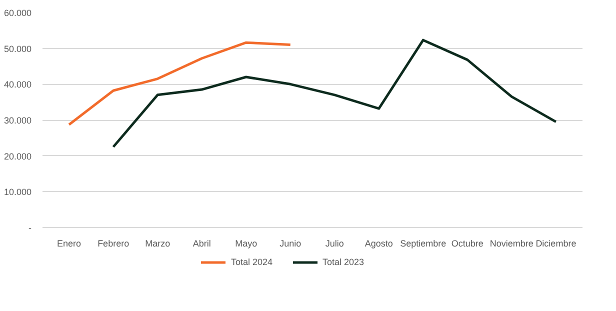 This screenshot has width=616, height=311. I want to click on x-tick-label: Mayo, so click(246, 243).